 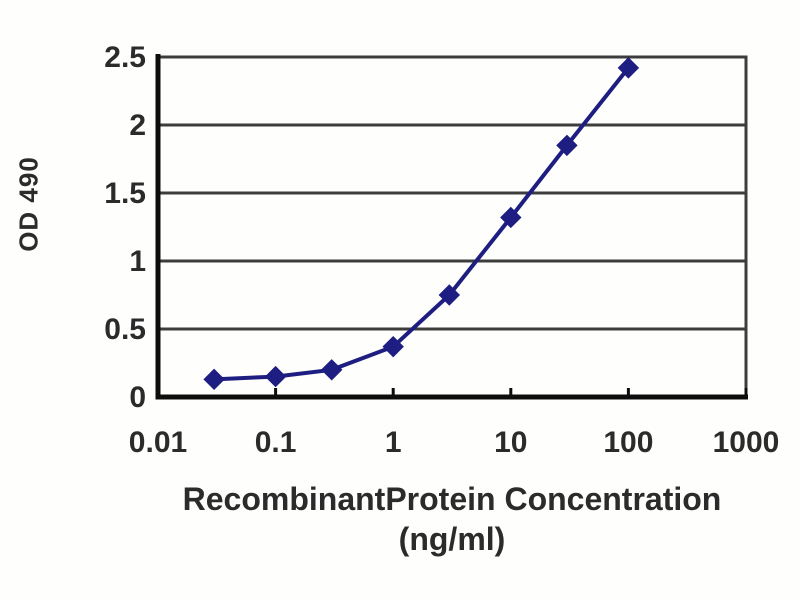 I want to click on data-point-0.03, so click(x=214, y=379).